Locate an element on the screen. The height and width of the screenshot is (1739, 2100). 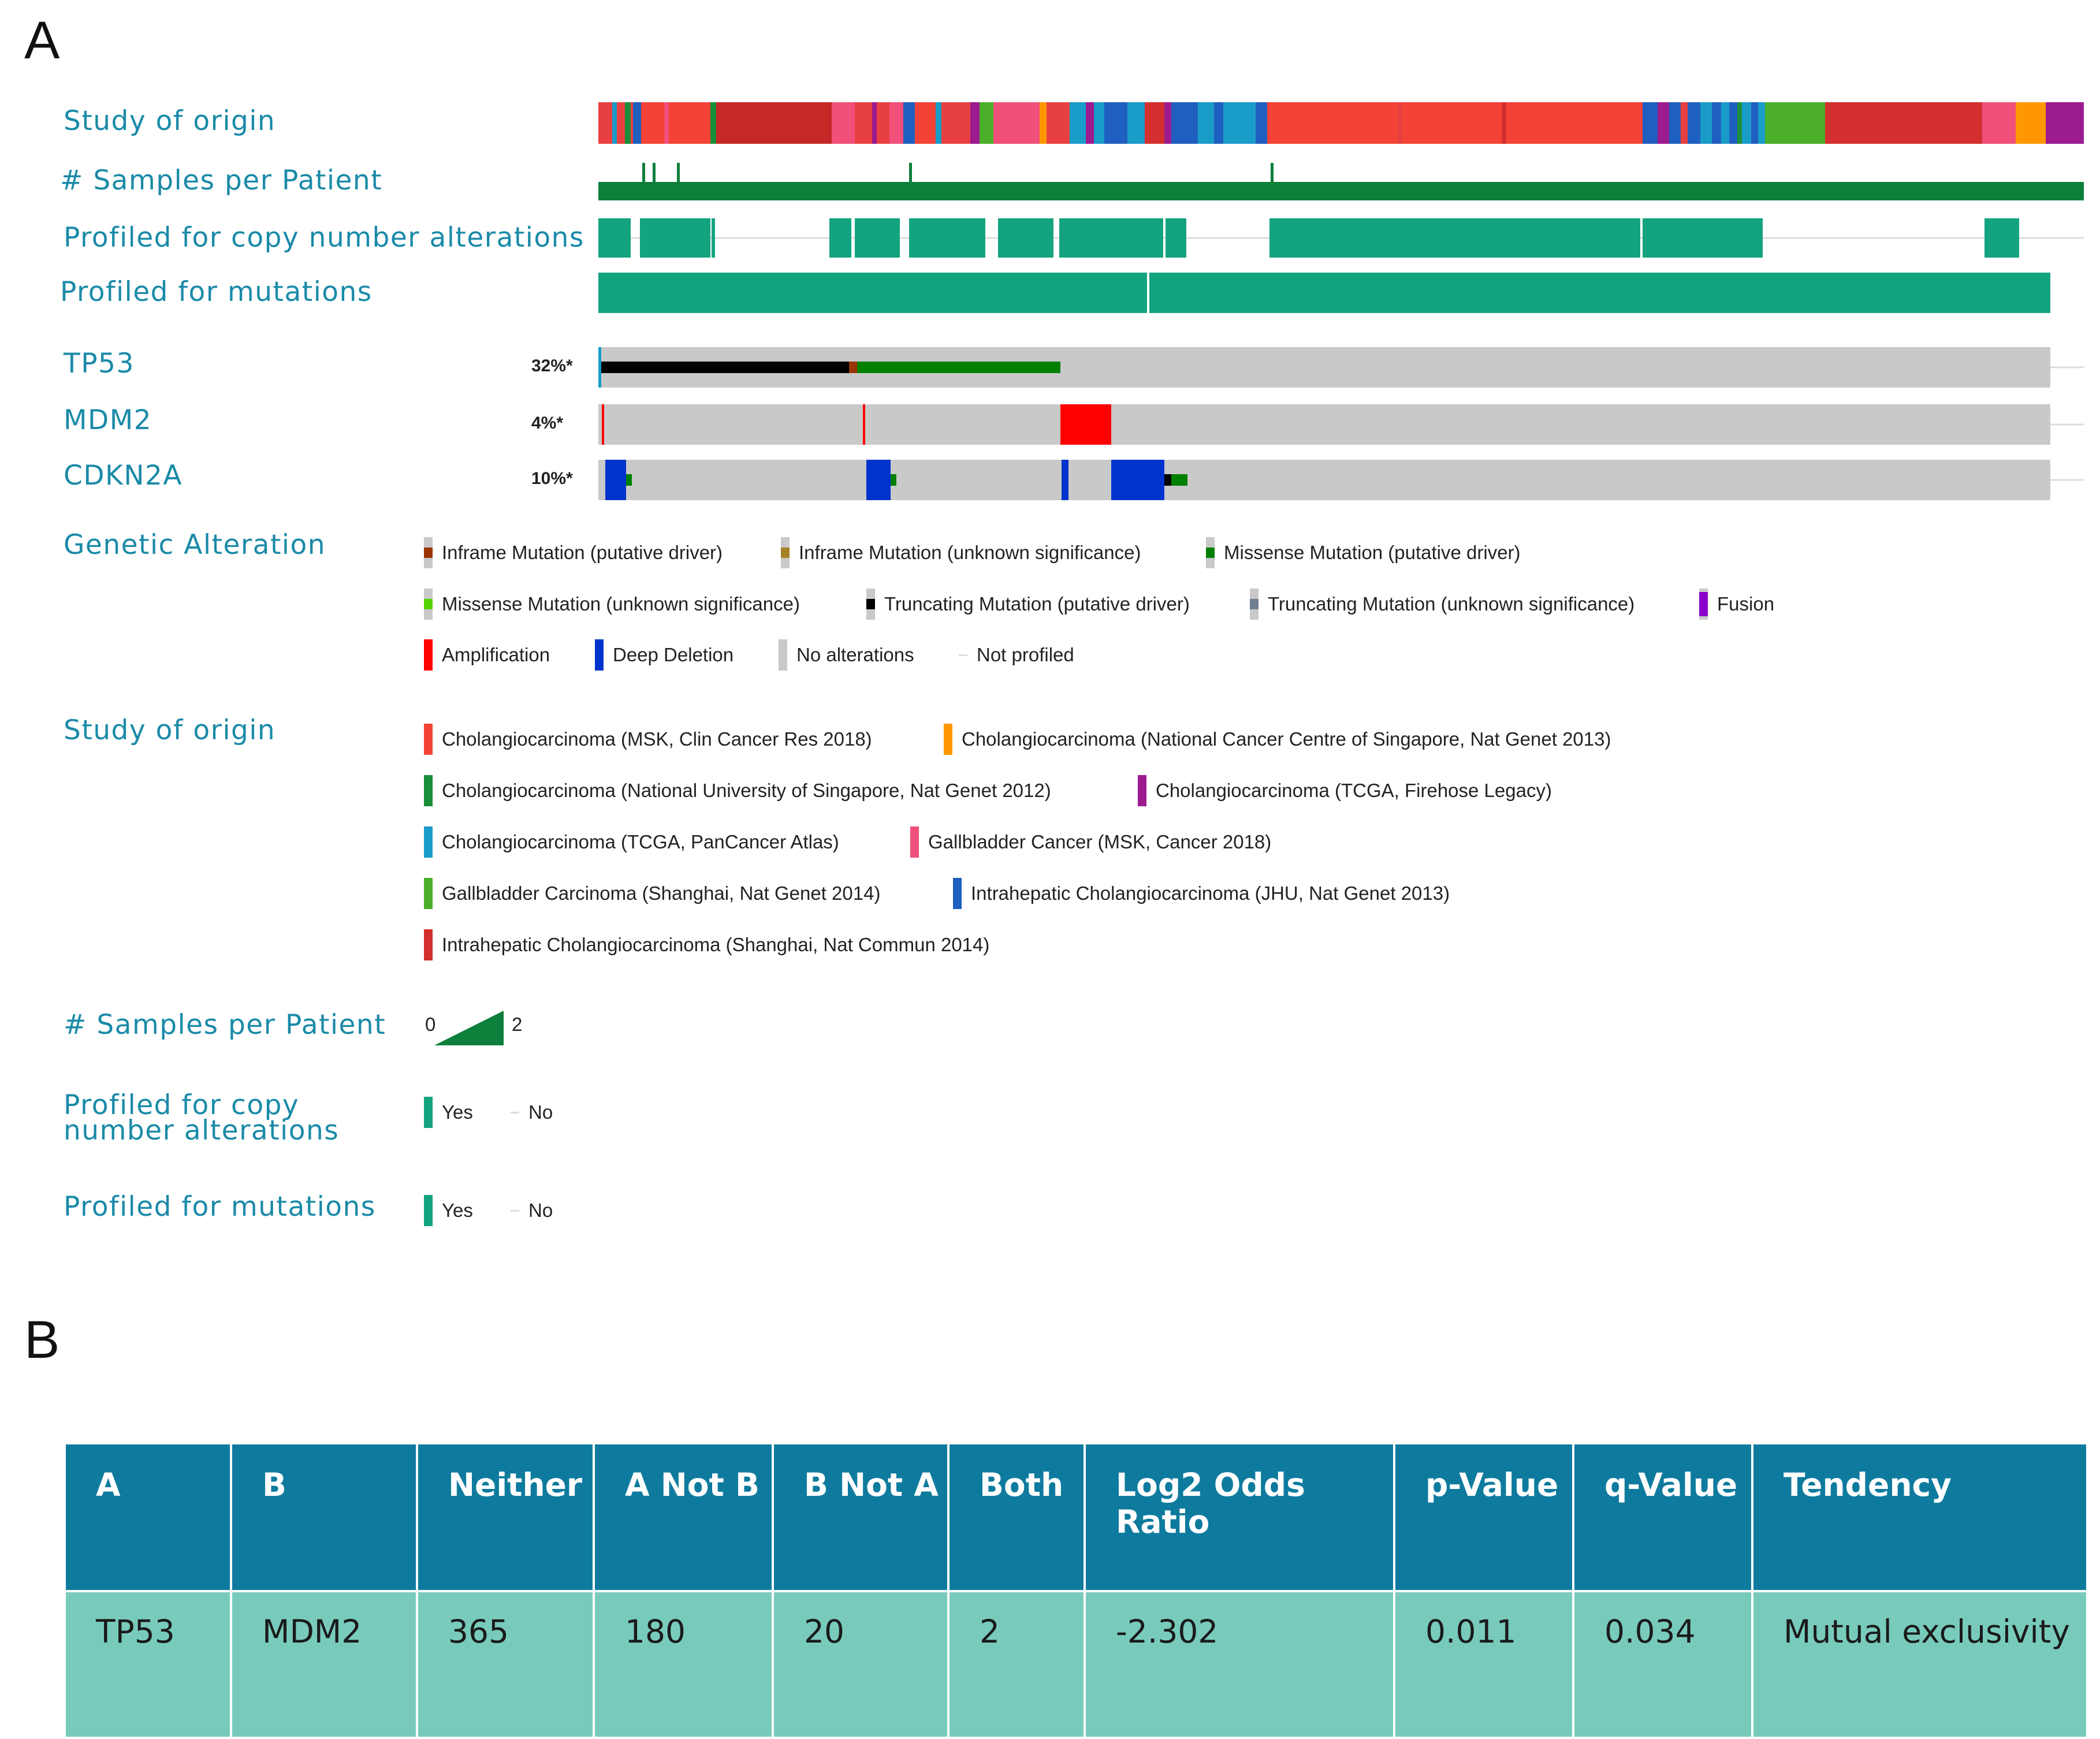
gene-label-mdm2: MDM2 is located at coordinates (108, 420).